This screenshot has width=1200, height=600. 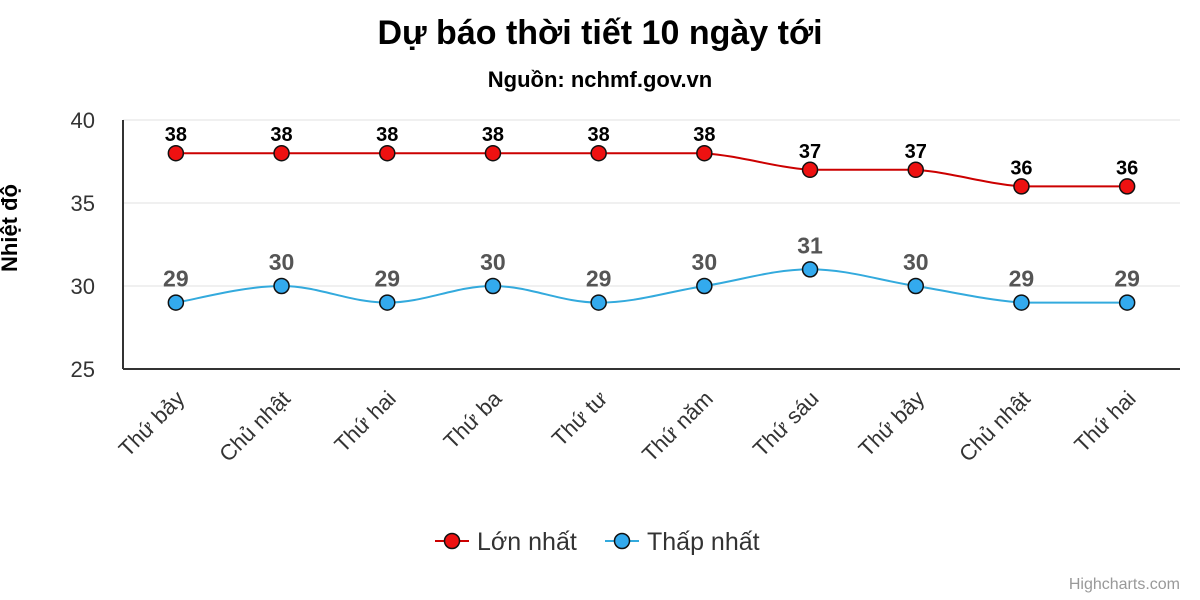 What do you see at coordinates (597, 542) in the screenshot?
I see `legend: Lớn nhất Thấp nhất` at bounding box center [597, 542].